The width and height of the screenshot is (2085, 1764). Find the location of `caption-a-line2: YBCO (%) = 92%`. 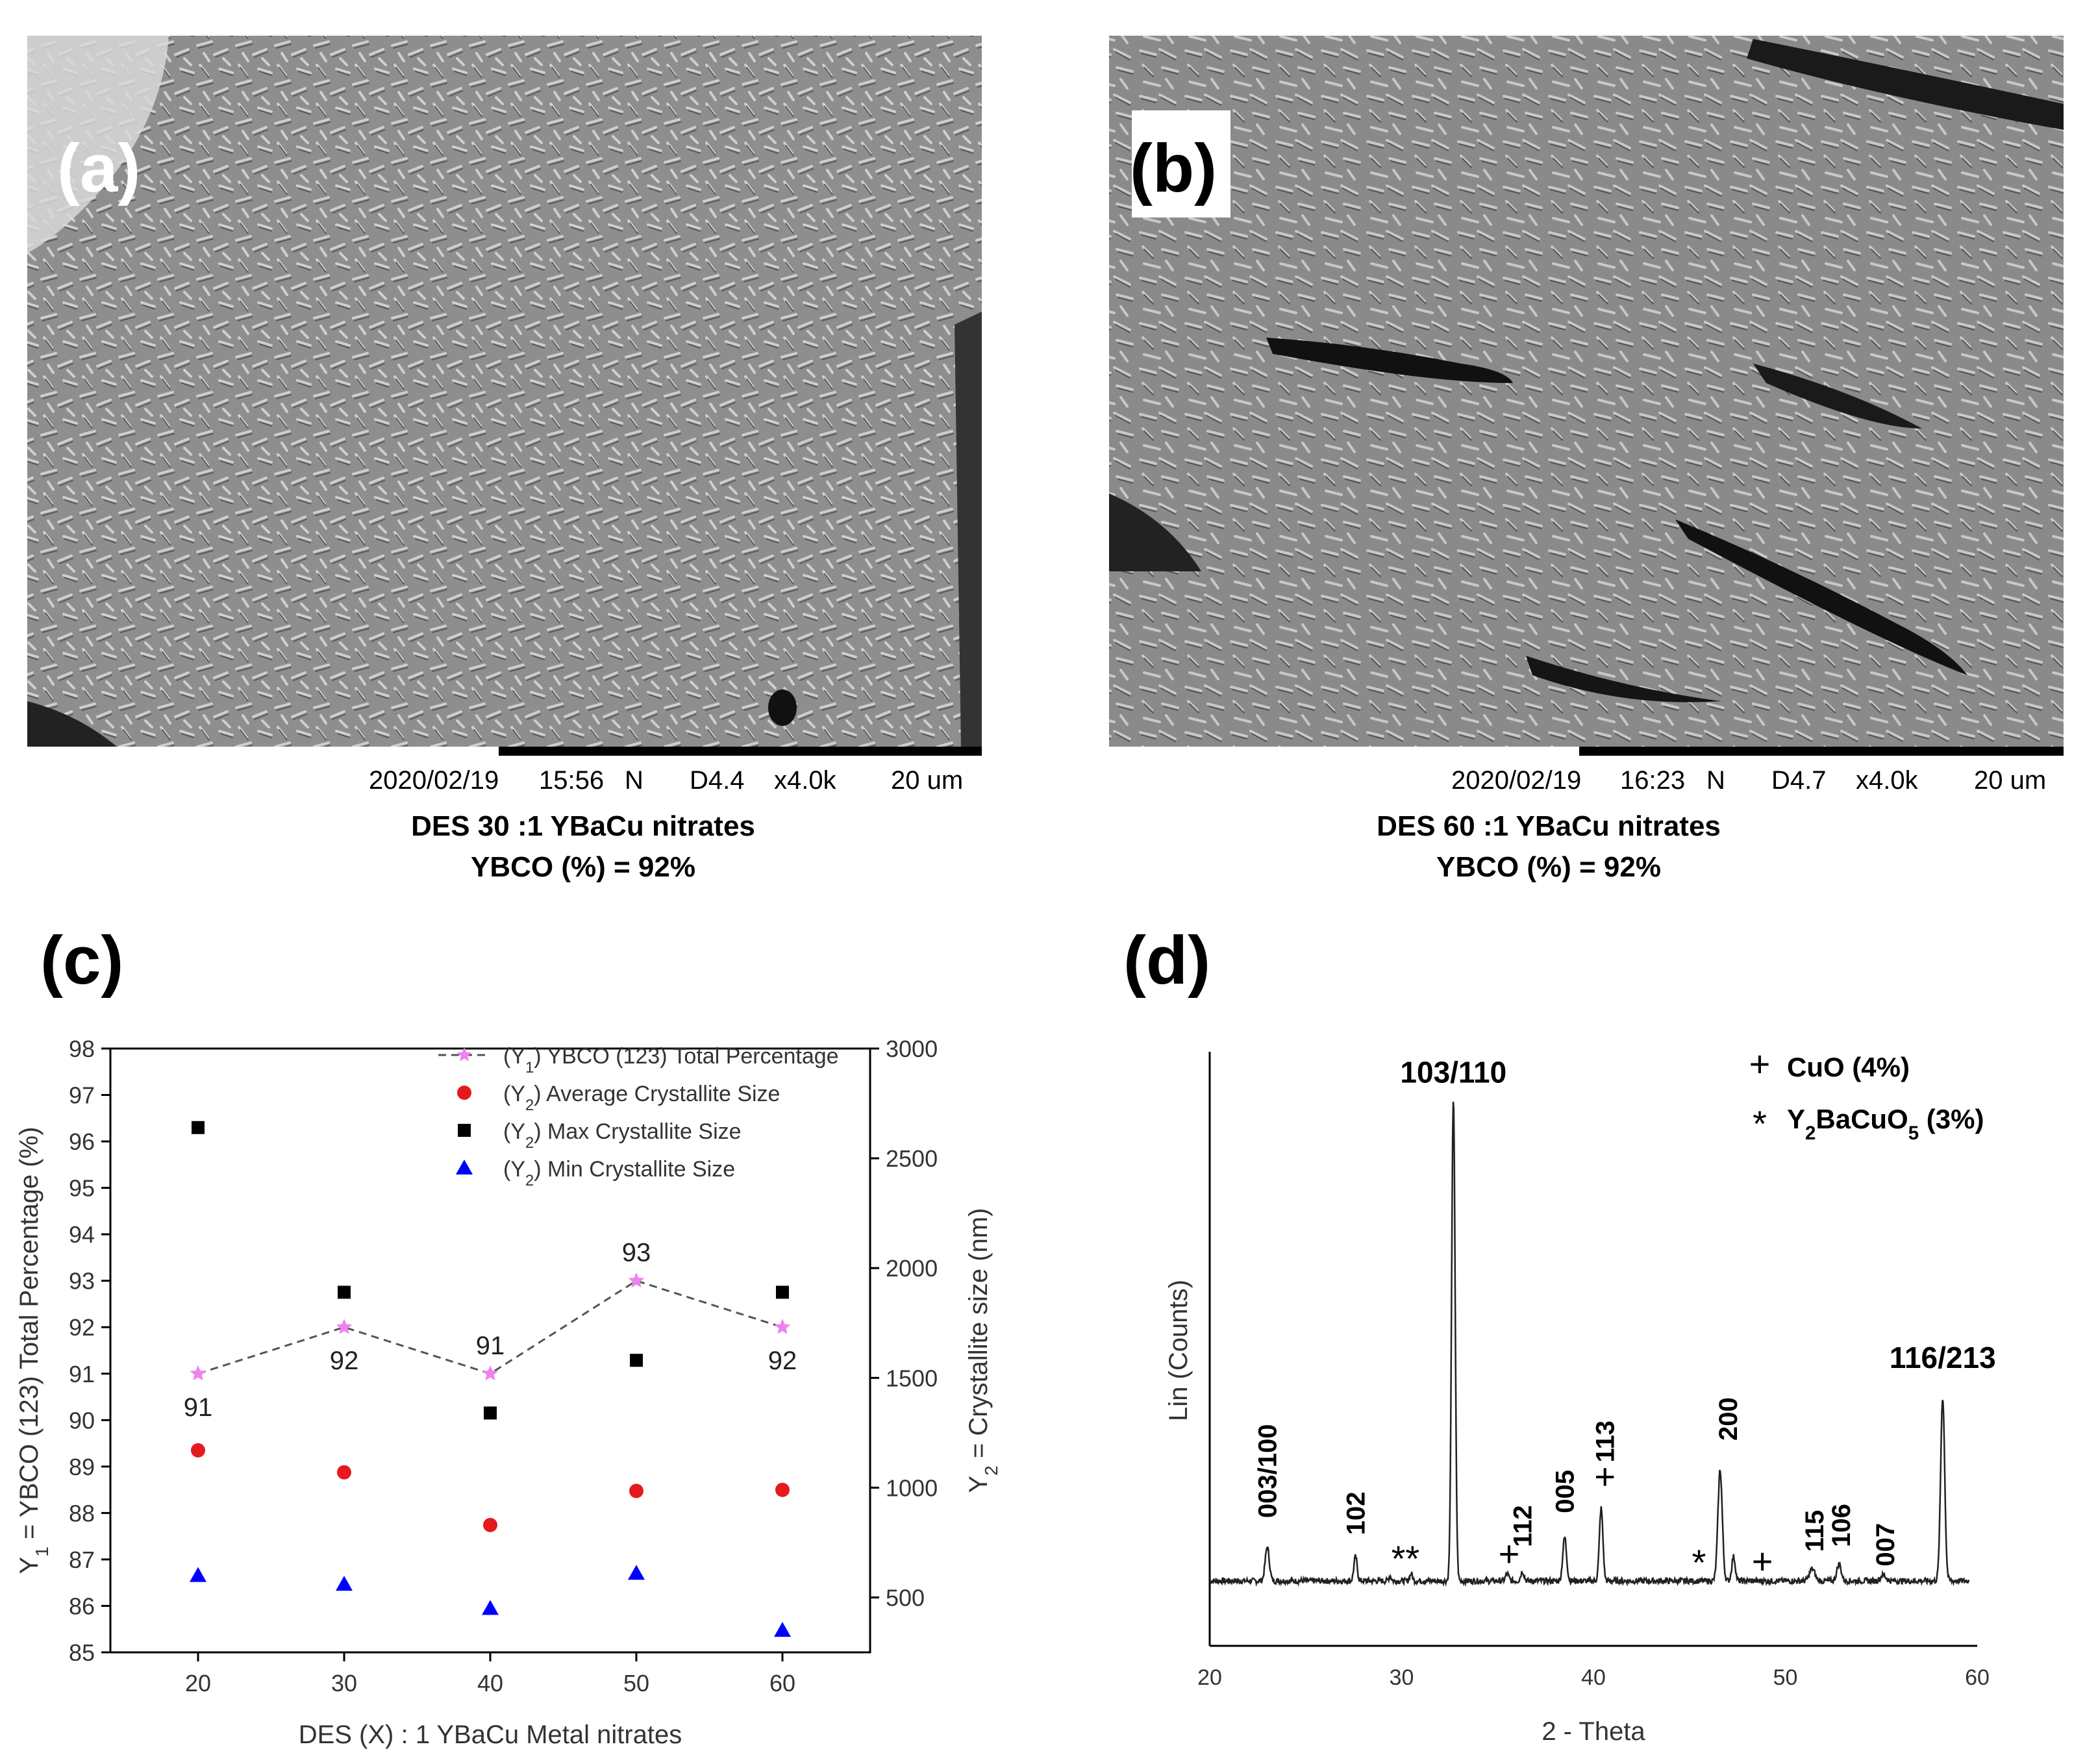

caption-a-line2: YBCO (%) = 92% is located at coordinates (583, 867).